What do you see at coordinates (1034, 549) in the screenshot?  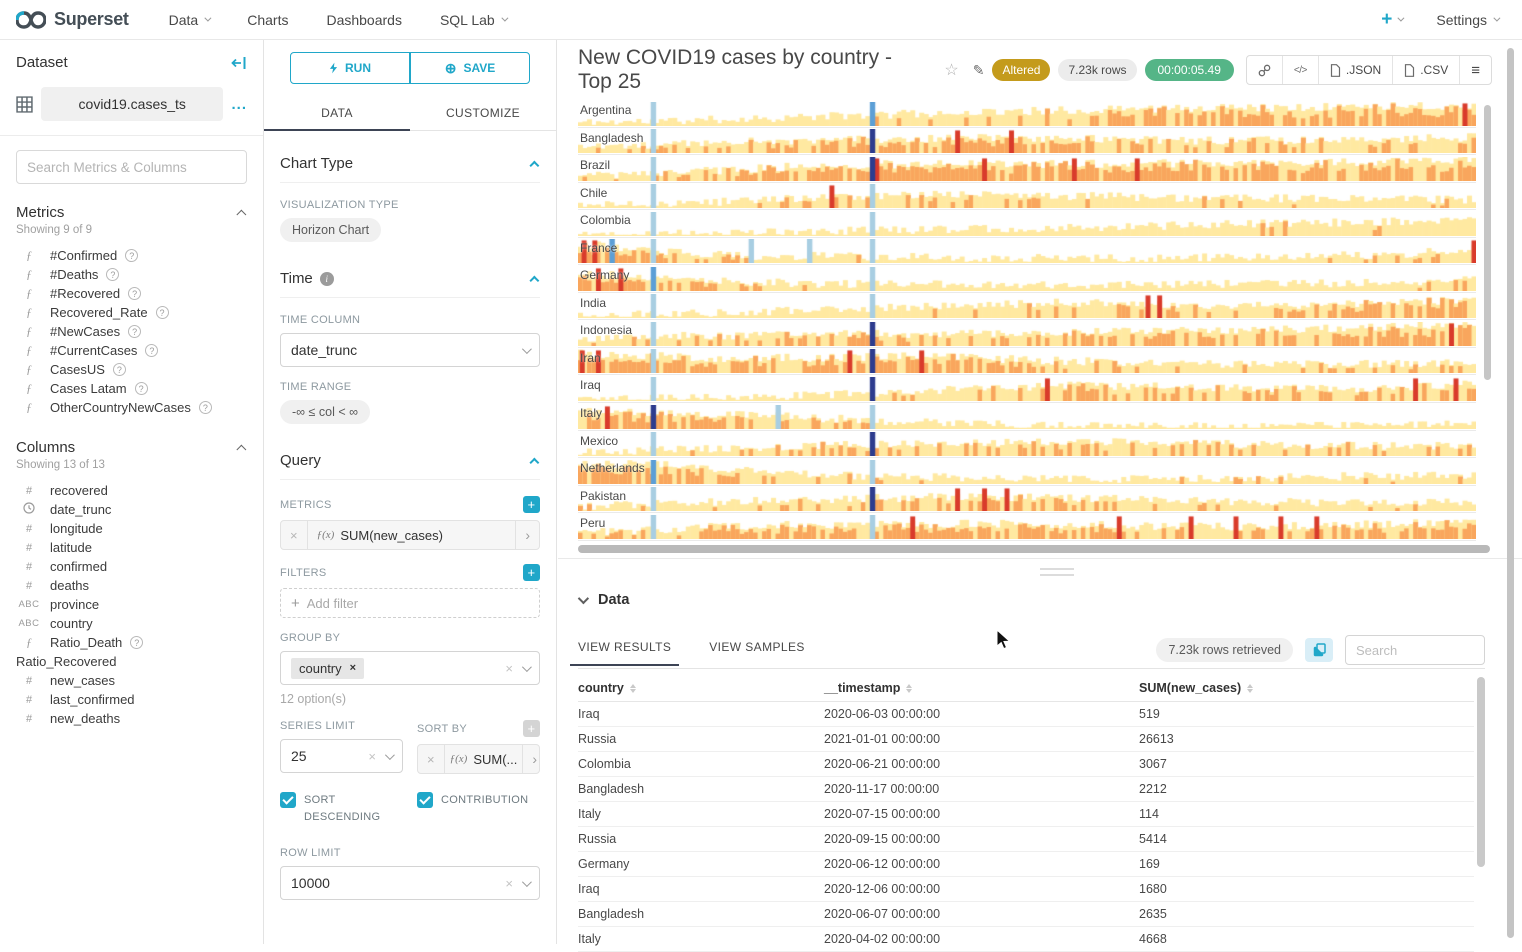 I see `chart-horizontal-scrollbar` at bounding box center [1034, 549].